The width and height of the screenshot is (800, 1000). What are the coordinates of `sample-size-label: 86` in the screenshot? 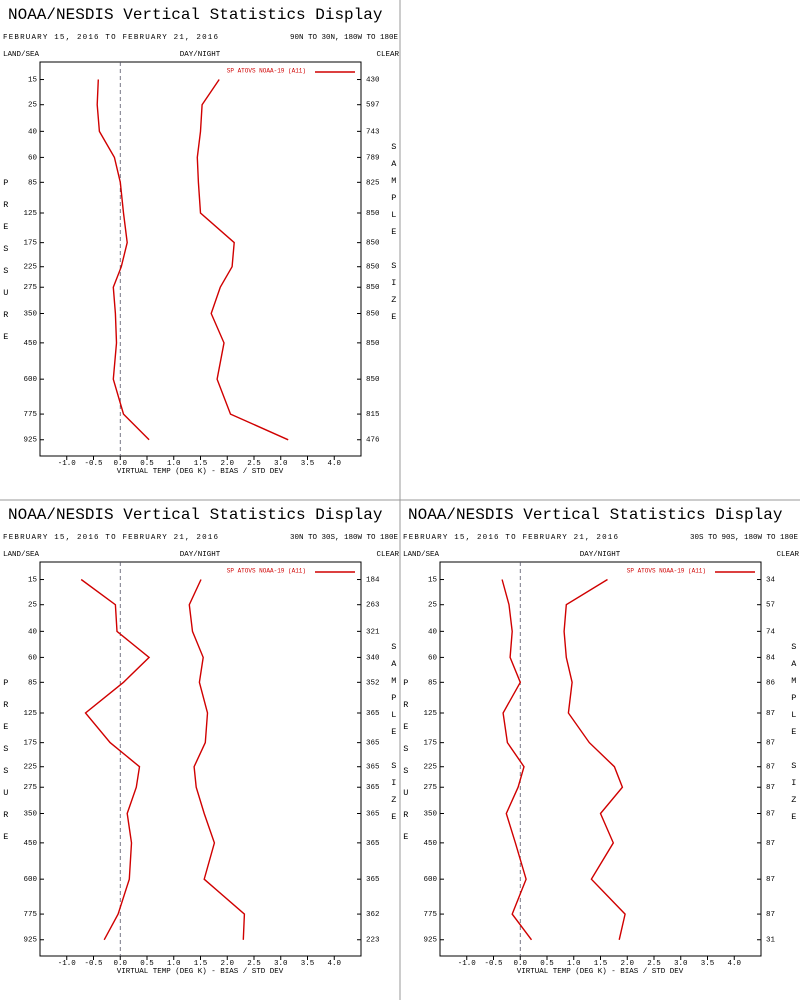 It's located at (771, 683).